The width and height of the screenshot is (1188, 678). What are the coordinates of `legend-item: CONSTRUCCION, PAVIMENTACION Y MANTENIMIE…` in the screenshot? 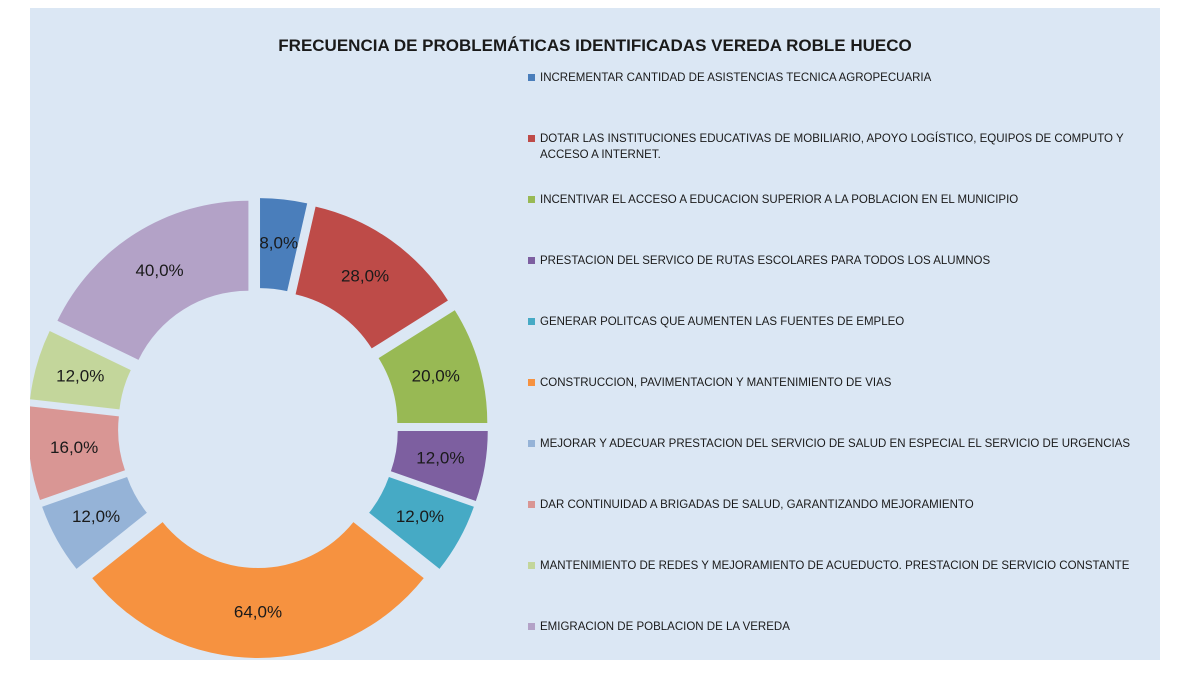 It's located at (844, 383).